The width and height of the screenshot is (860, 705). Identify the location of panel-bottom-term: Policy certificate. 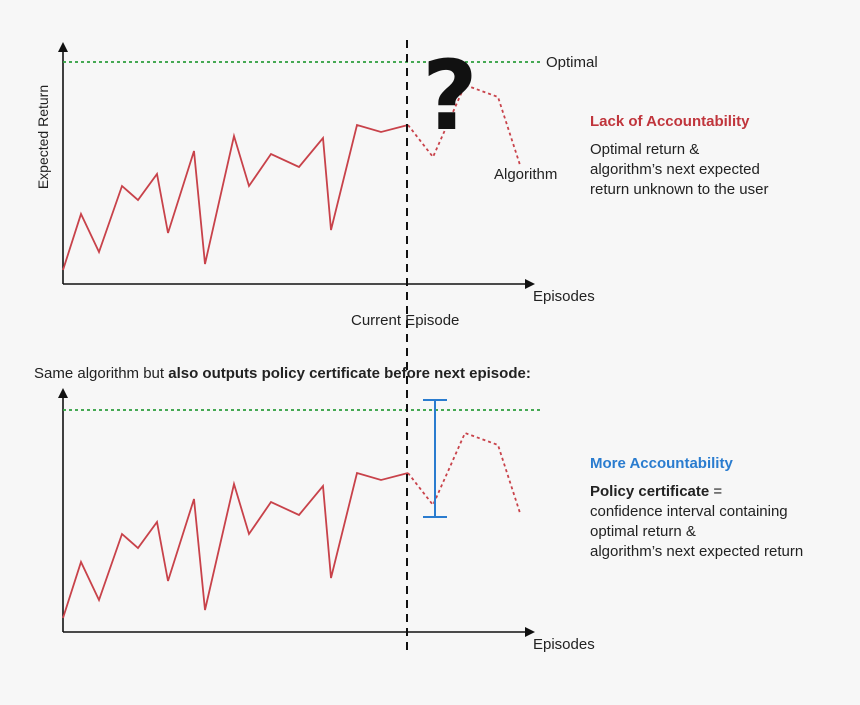
(650, 491).